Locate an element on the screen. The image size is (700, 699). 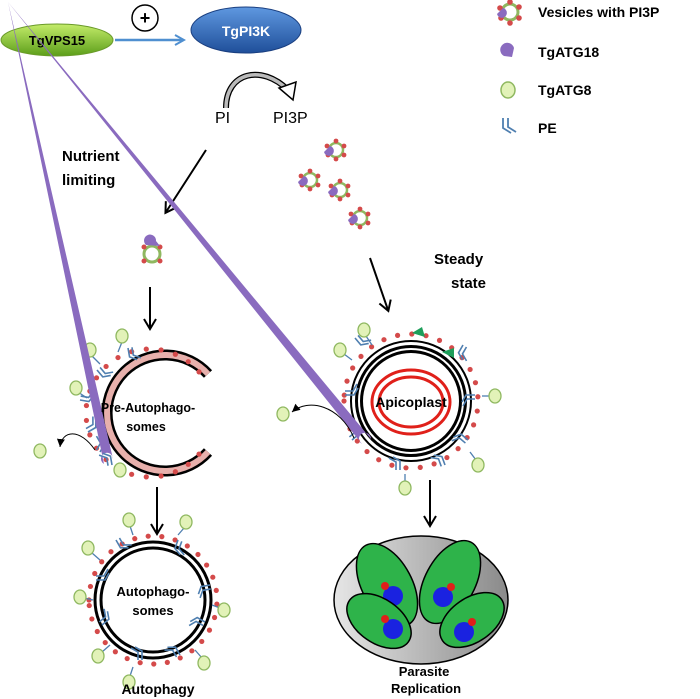
autophagosome-label-line1: Autophago- is located at coordinates (153, 591).